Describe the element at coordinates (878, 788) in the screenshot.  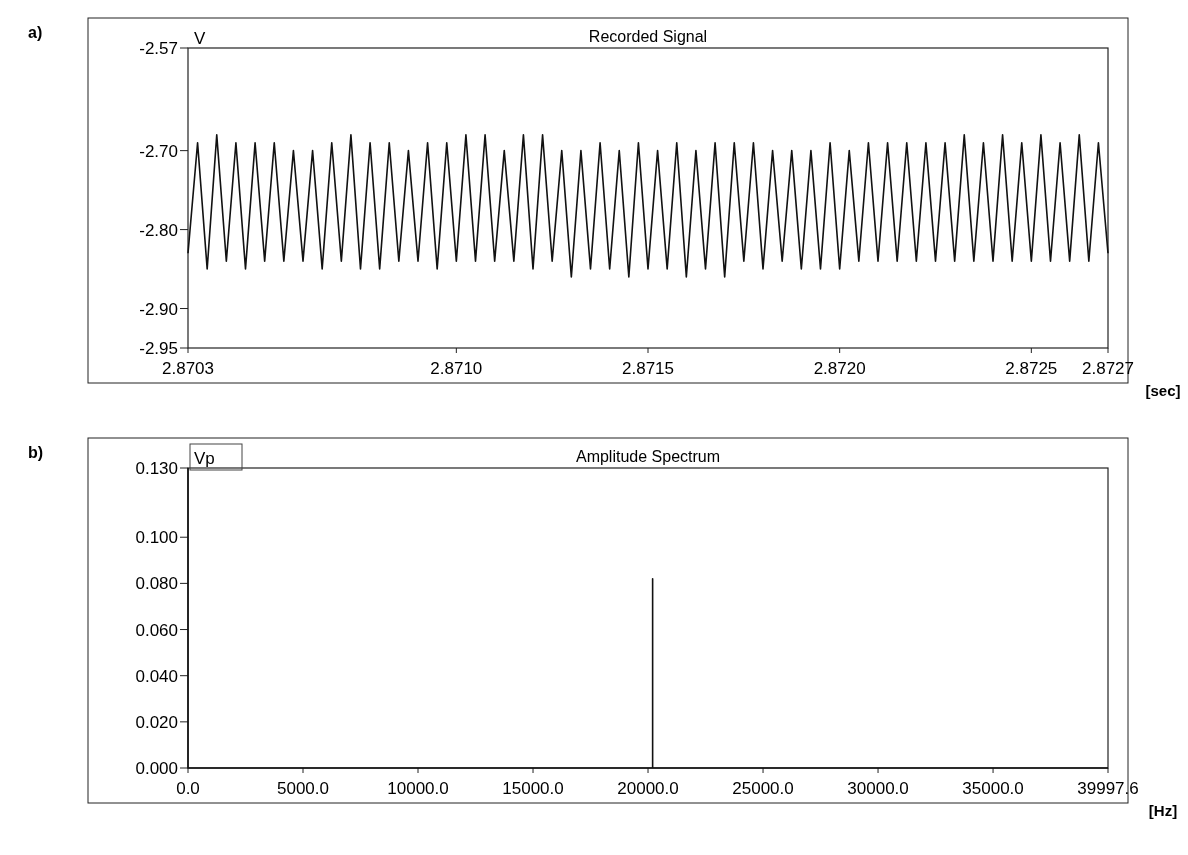
I see `x-tick-label: 30000.0` at that location.